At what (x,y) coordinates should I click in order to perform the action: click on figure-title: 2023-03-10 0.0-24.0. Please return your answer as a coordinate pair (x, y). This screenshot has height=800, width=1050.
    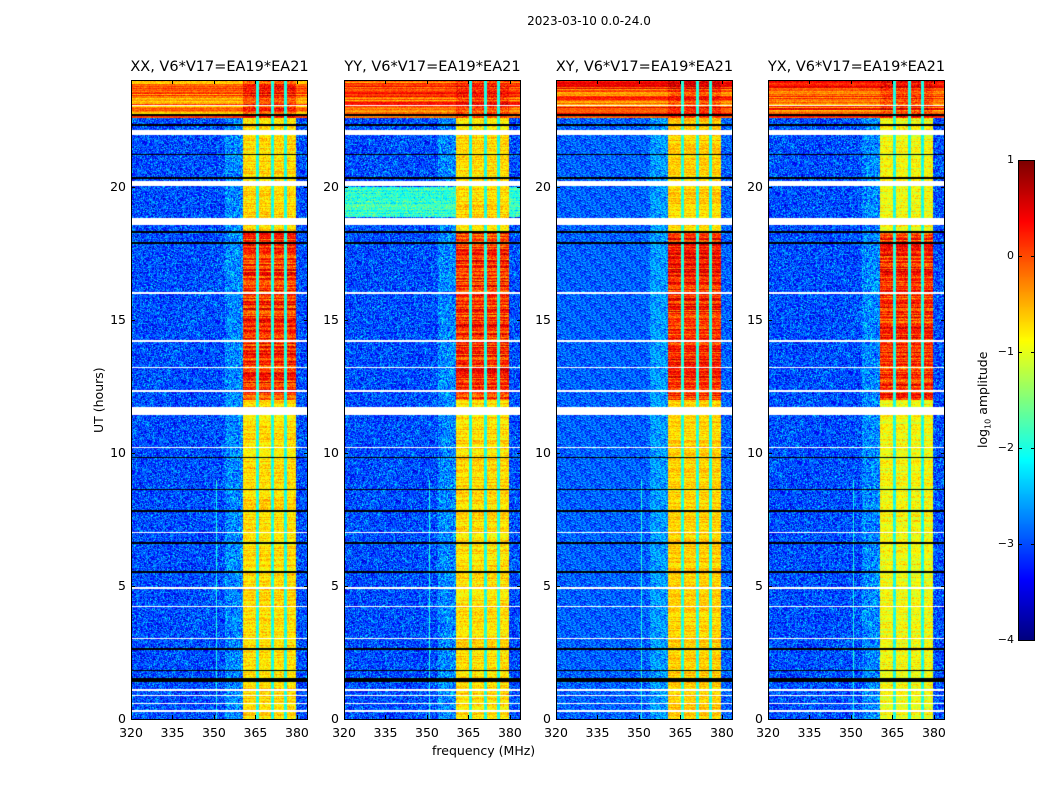
    Looking at the image, I should click on (589, 21).